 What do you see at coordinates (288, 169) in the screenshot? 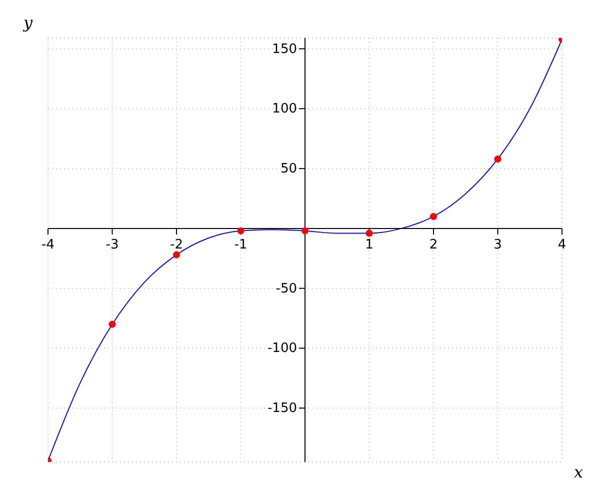
I see `y-tick-label: 50` at bounding box center [288, 169].